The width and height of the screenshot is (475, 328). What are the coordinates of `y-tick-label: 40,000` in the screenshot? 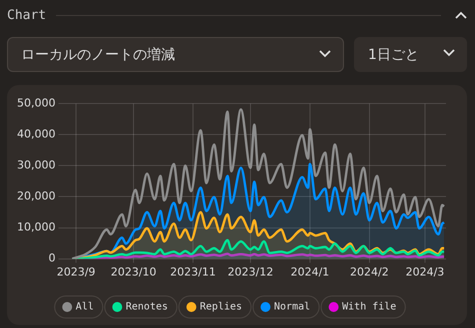 It's located at (36, 134).